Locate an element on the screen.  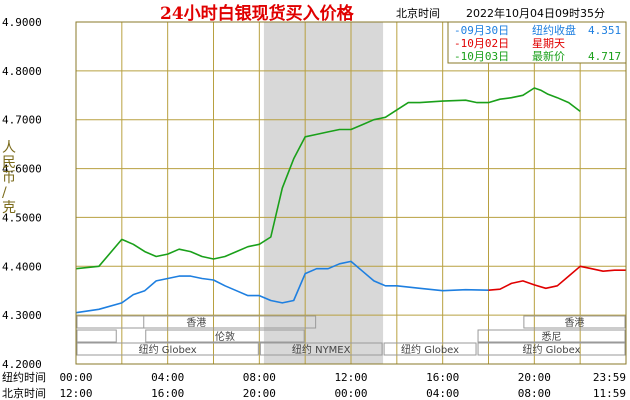
x-tick-newyork: 00:00 is located at coordinates (75, 377).